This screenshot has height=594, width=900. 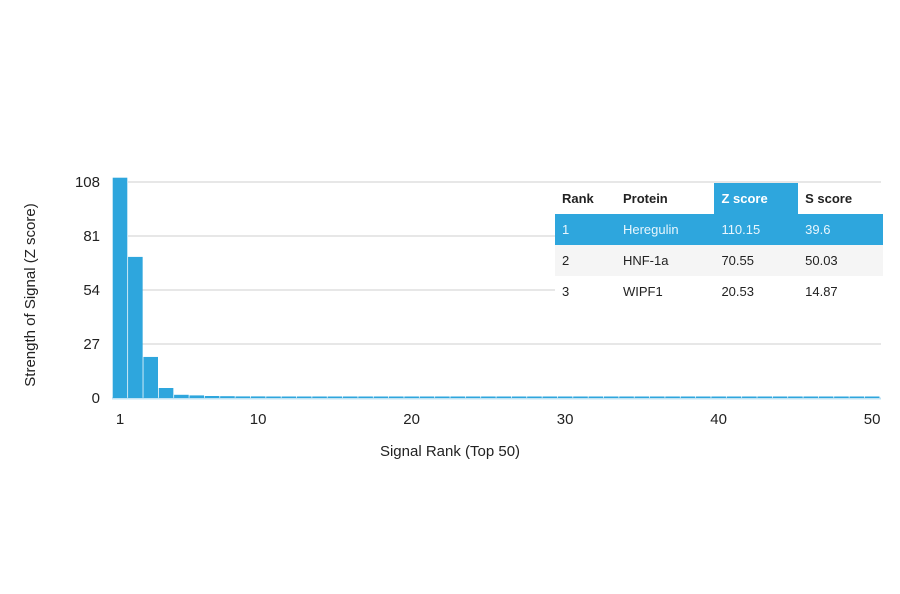 I want to click on cell-rank: 3, so click(x=585, y=291).